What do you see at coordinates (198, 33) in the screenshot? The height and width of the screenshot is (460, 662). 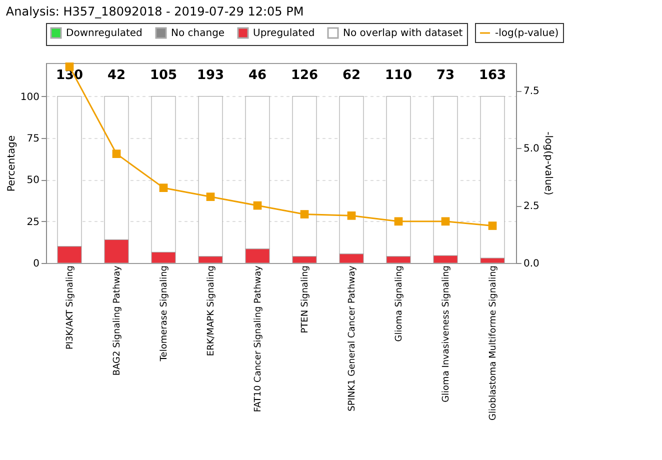 I see `legend-label: No change` at bounding box center [198, 33].